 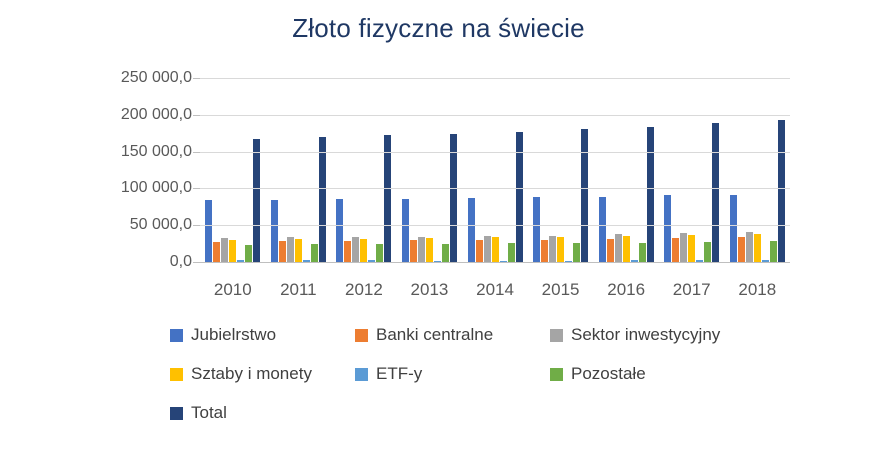 What do you see at coordinates (180, 261) in the screenshot?
I see `y-tick-label: 0,0` at bounding box center [180, 261].